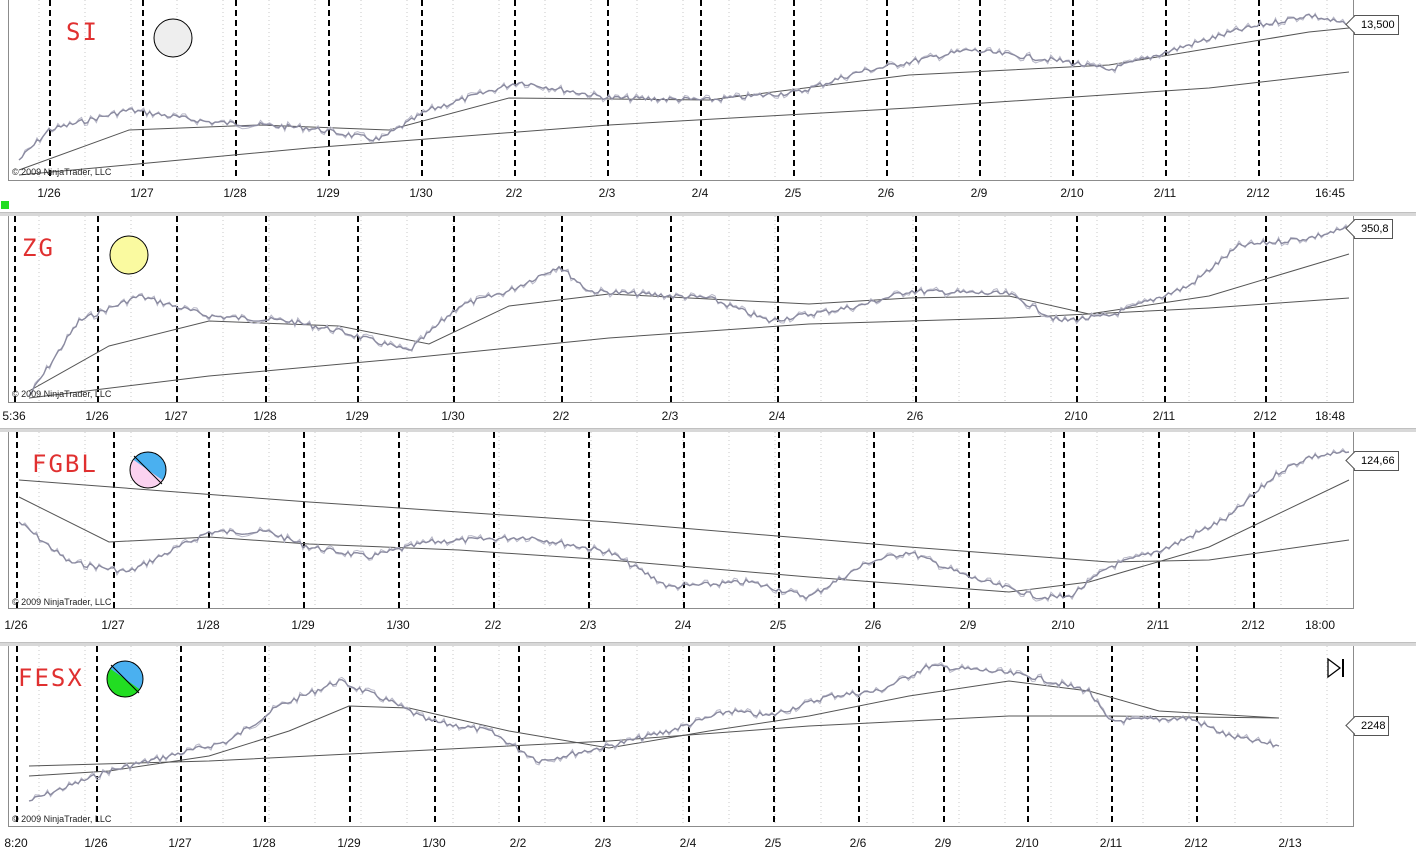 The image size is (1416, 854). Describe the element at coordinates (1372, 726) in the screenshot. I see `price-tag-fesx: 2248` at that location.